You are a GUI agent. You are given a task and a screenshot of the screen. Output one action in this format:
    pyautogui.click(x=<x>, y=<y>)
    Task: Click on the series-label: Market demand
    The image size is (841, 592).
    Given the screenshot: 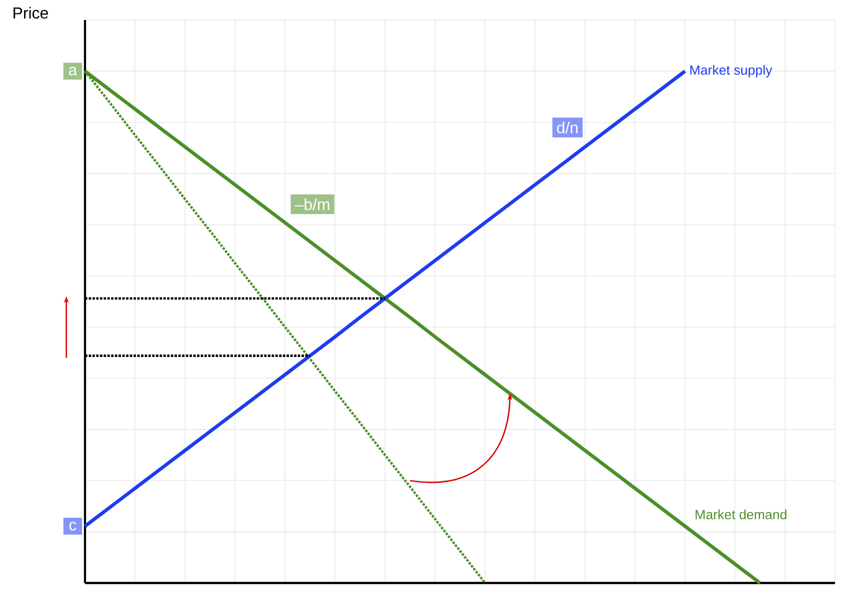 What is the action you would take?
    pyautogui.click(x=741, y=514)
    